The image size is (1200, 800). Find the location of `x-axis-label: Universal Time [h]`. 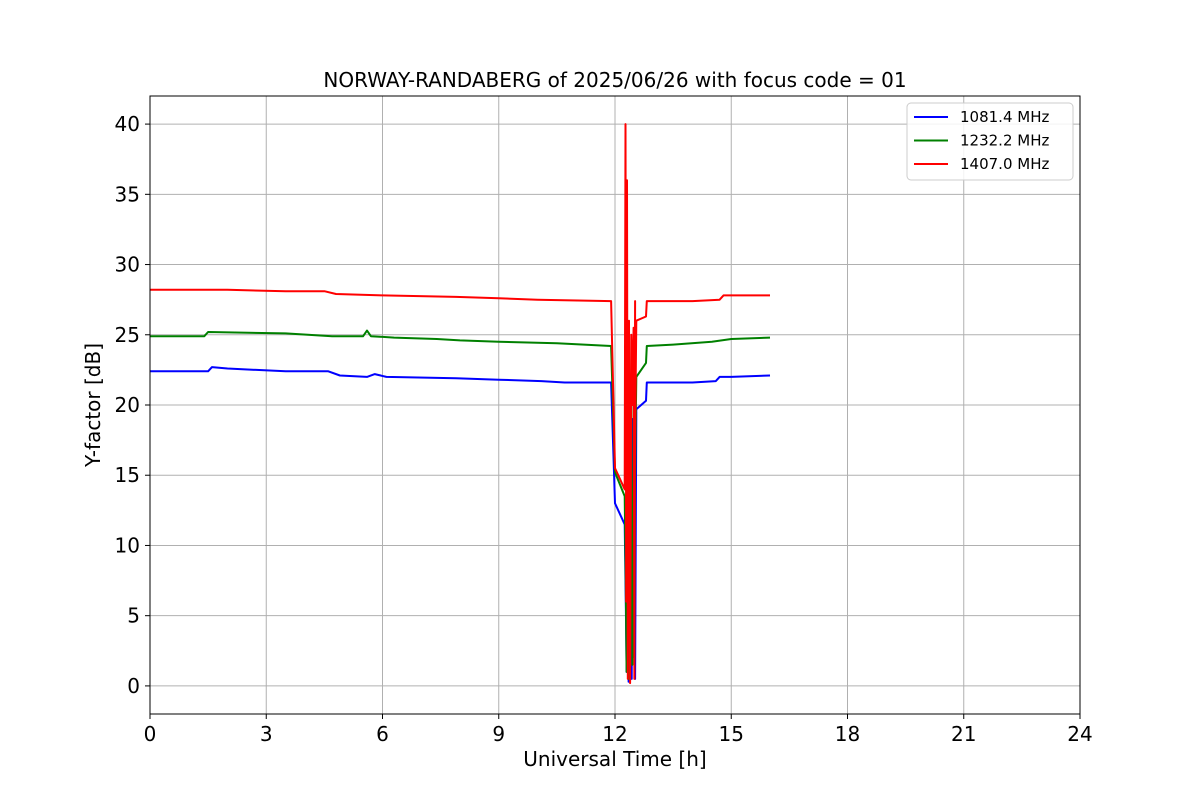

x-axis-label: Universal Time [h] is located at coordinates (614, 759).